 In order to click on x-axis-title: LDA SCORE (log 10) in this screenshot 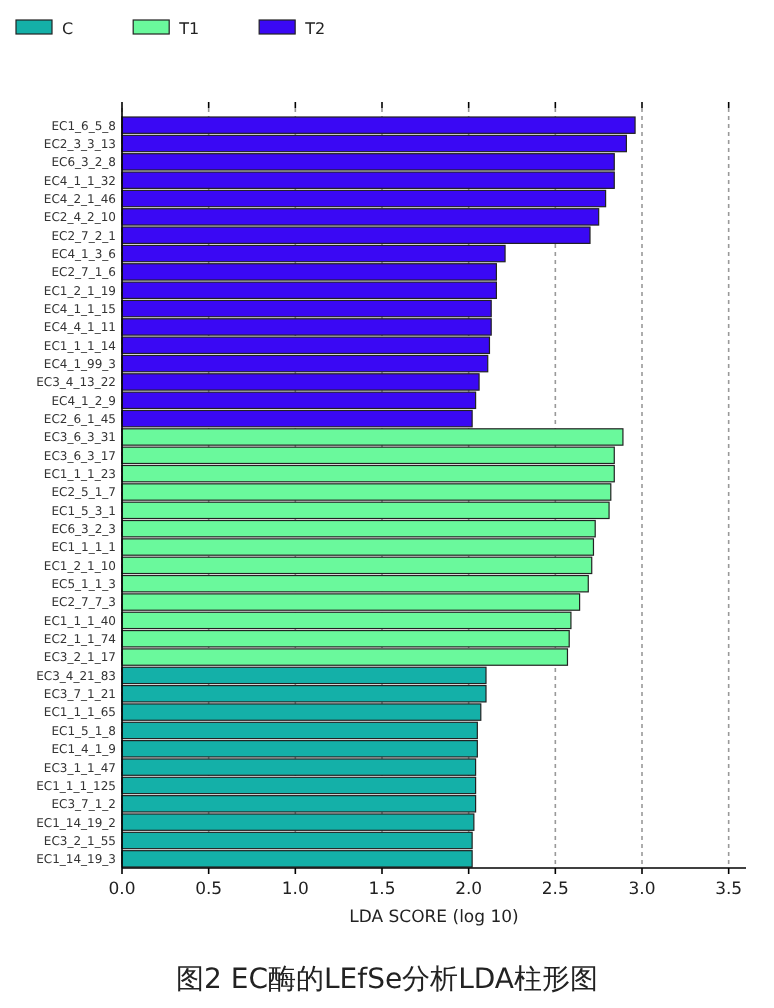, I will do `click(434, 918)`.